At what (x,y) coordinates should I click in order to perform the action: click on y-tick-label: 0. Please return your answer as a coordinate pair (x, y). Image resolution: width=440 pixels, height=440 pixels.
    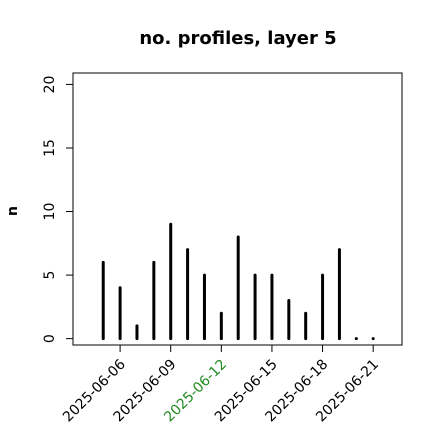
    Looking at the image, I should click on (50, 338).